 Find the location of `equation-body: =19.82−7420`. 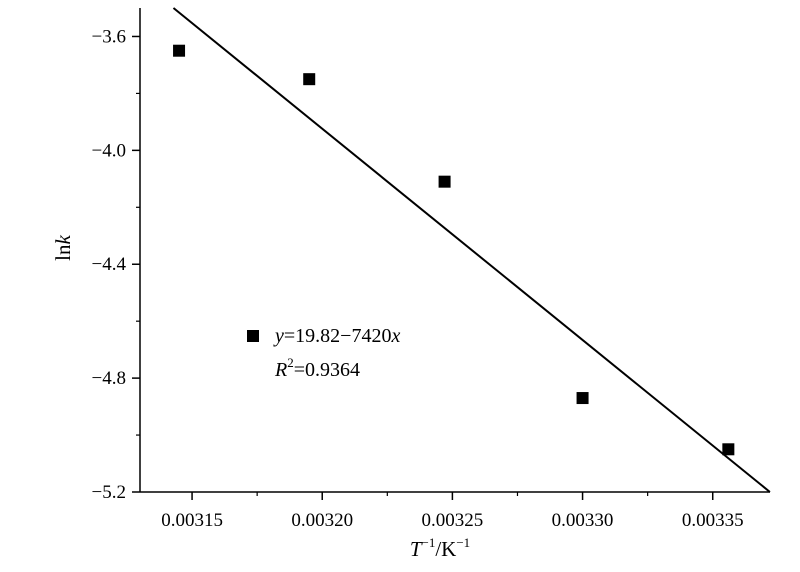

equation-body: =19.82−7420 is located at coordinates (338, 336).